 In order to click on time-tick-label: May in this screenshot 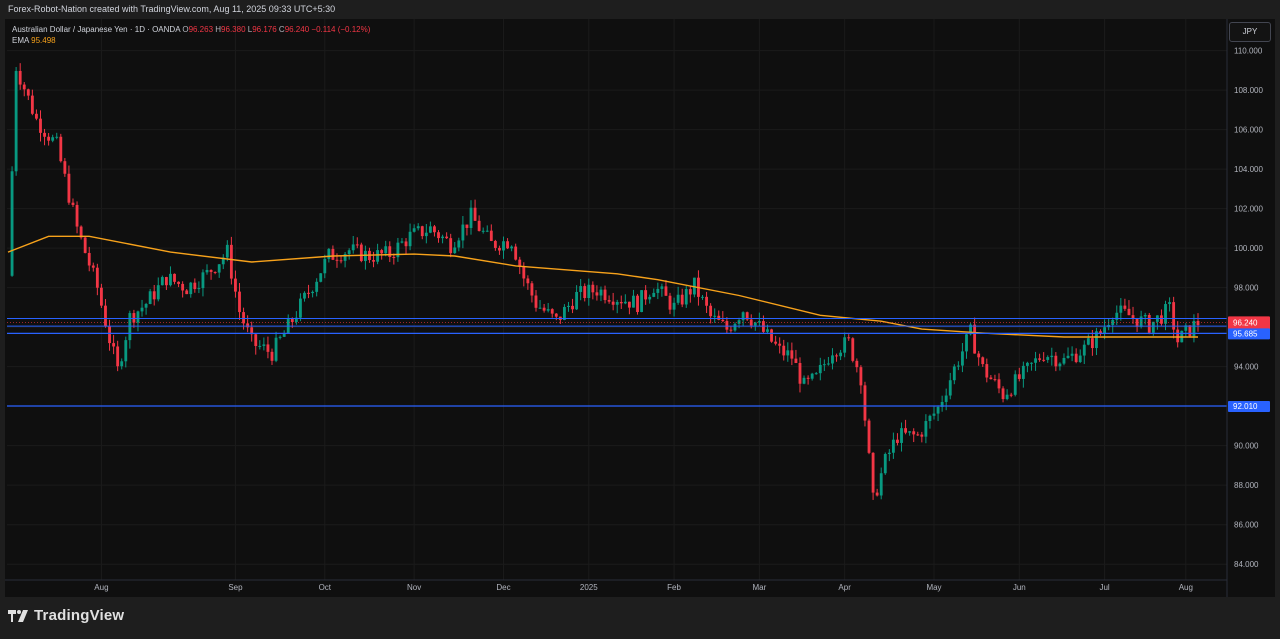, I will do `click(933, 587)`.